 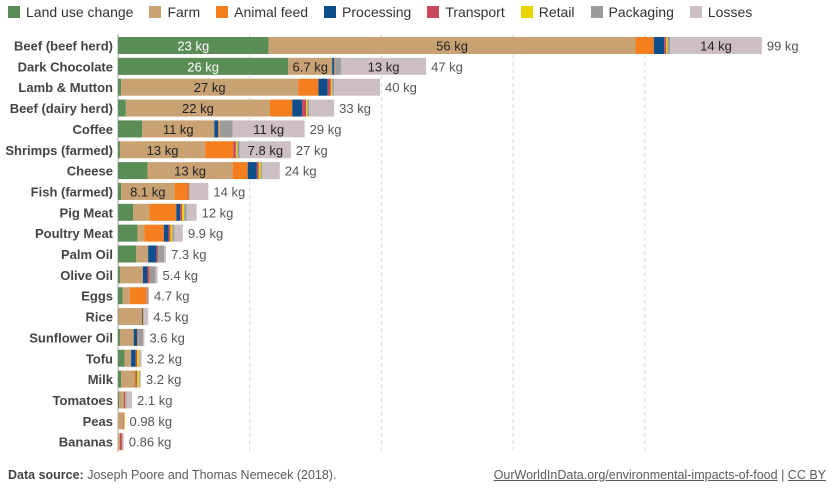 What do you see at coordinates (97, 296) in the screenshot?
I see `category-label: Eggs` at bounding box center [97, 296].